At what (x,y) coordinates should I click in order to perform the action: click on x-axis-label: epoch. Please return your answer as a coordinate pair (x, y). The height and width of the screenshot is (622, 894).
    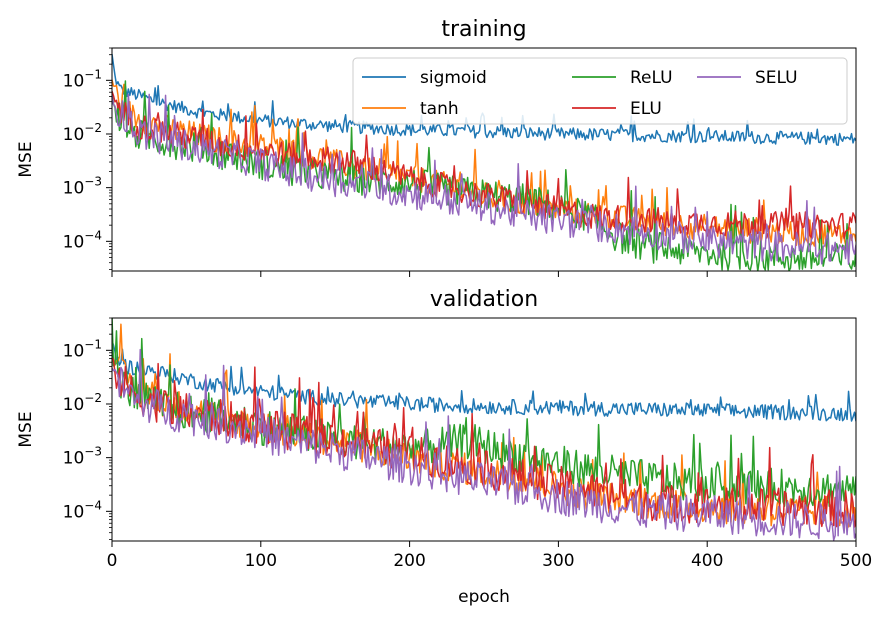
    Looking at the image, I should click on (484, 597).